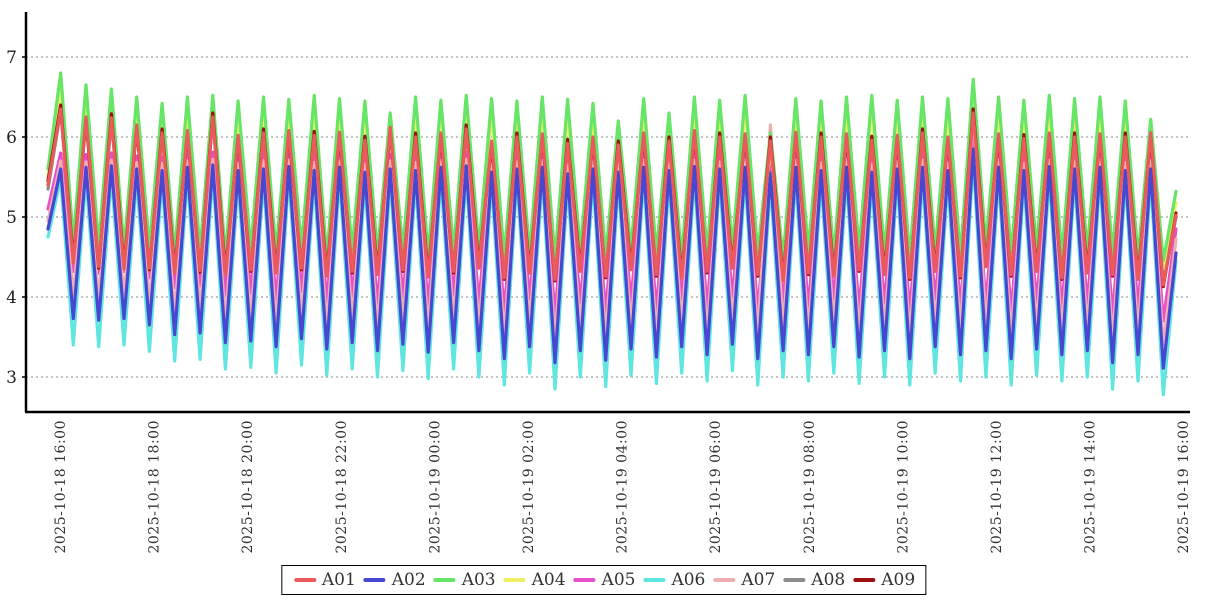 This screenshot has height=600, width=1207. Describe the element at coordinates (529, 487) in the screenshot. I see `x-tick-label: 2025-10-19 02:00` at that location.